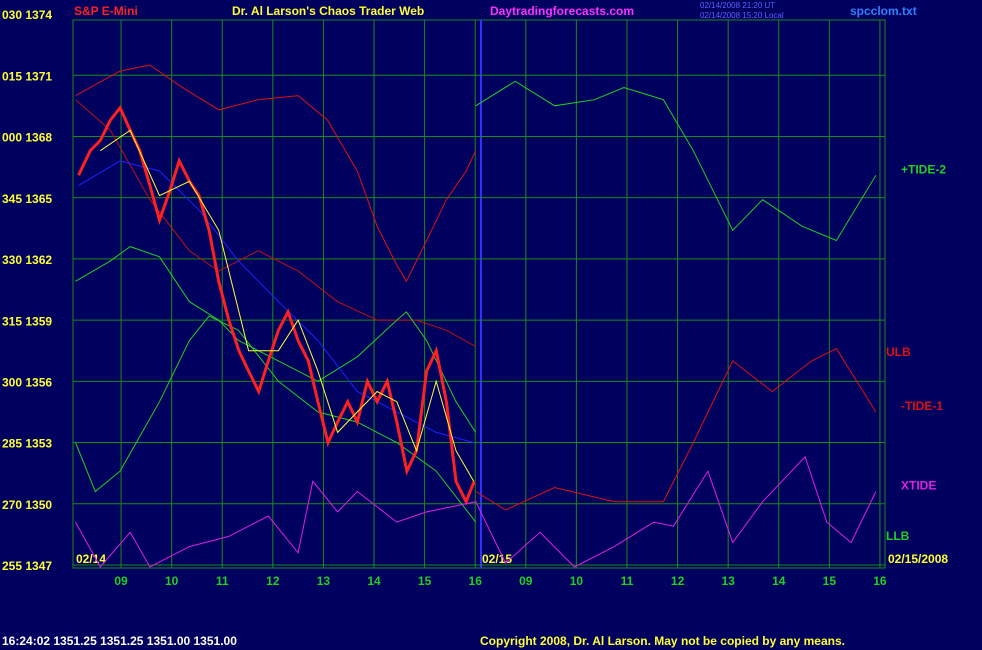 The height and width of the screenshot is (650, 982). I want to click on timestamp: 02/14/2008 15:20 Local, so click(742, 15).